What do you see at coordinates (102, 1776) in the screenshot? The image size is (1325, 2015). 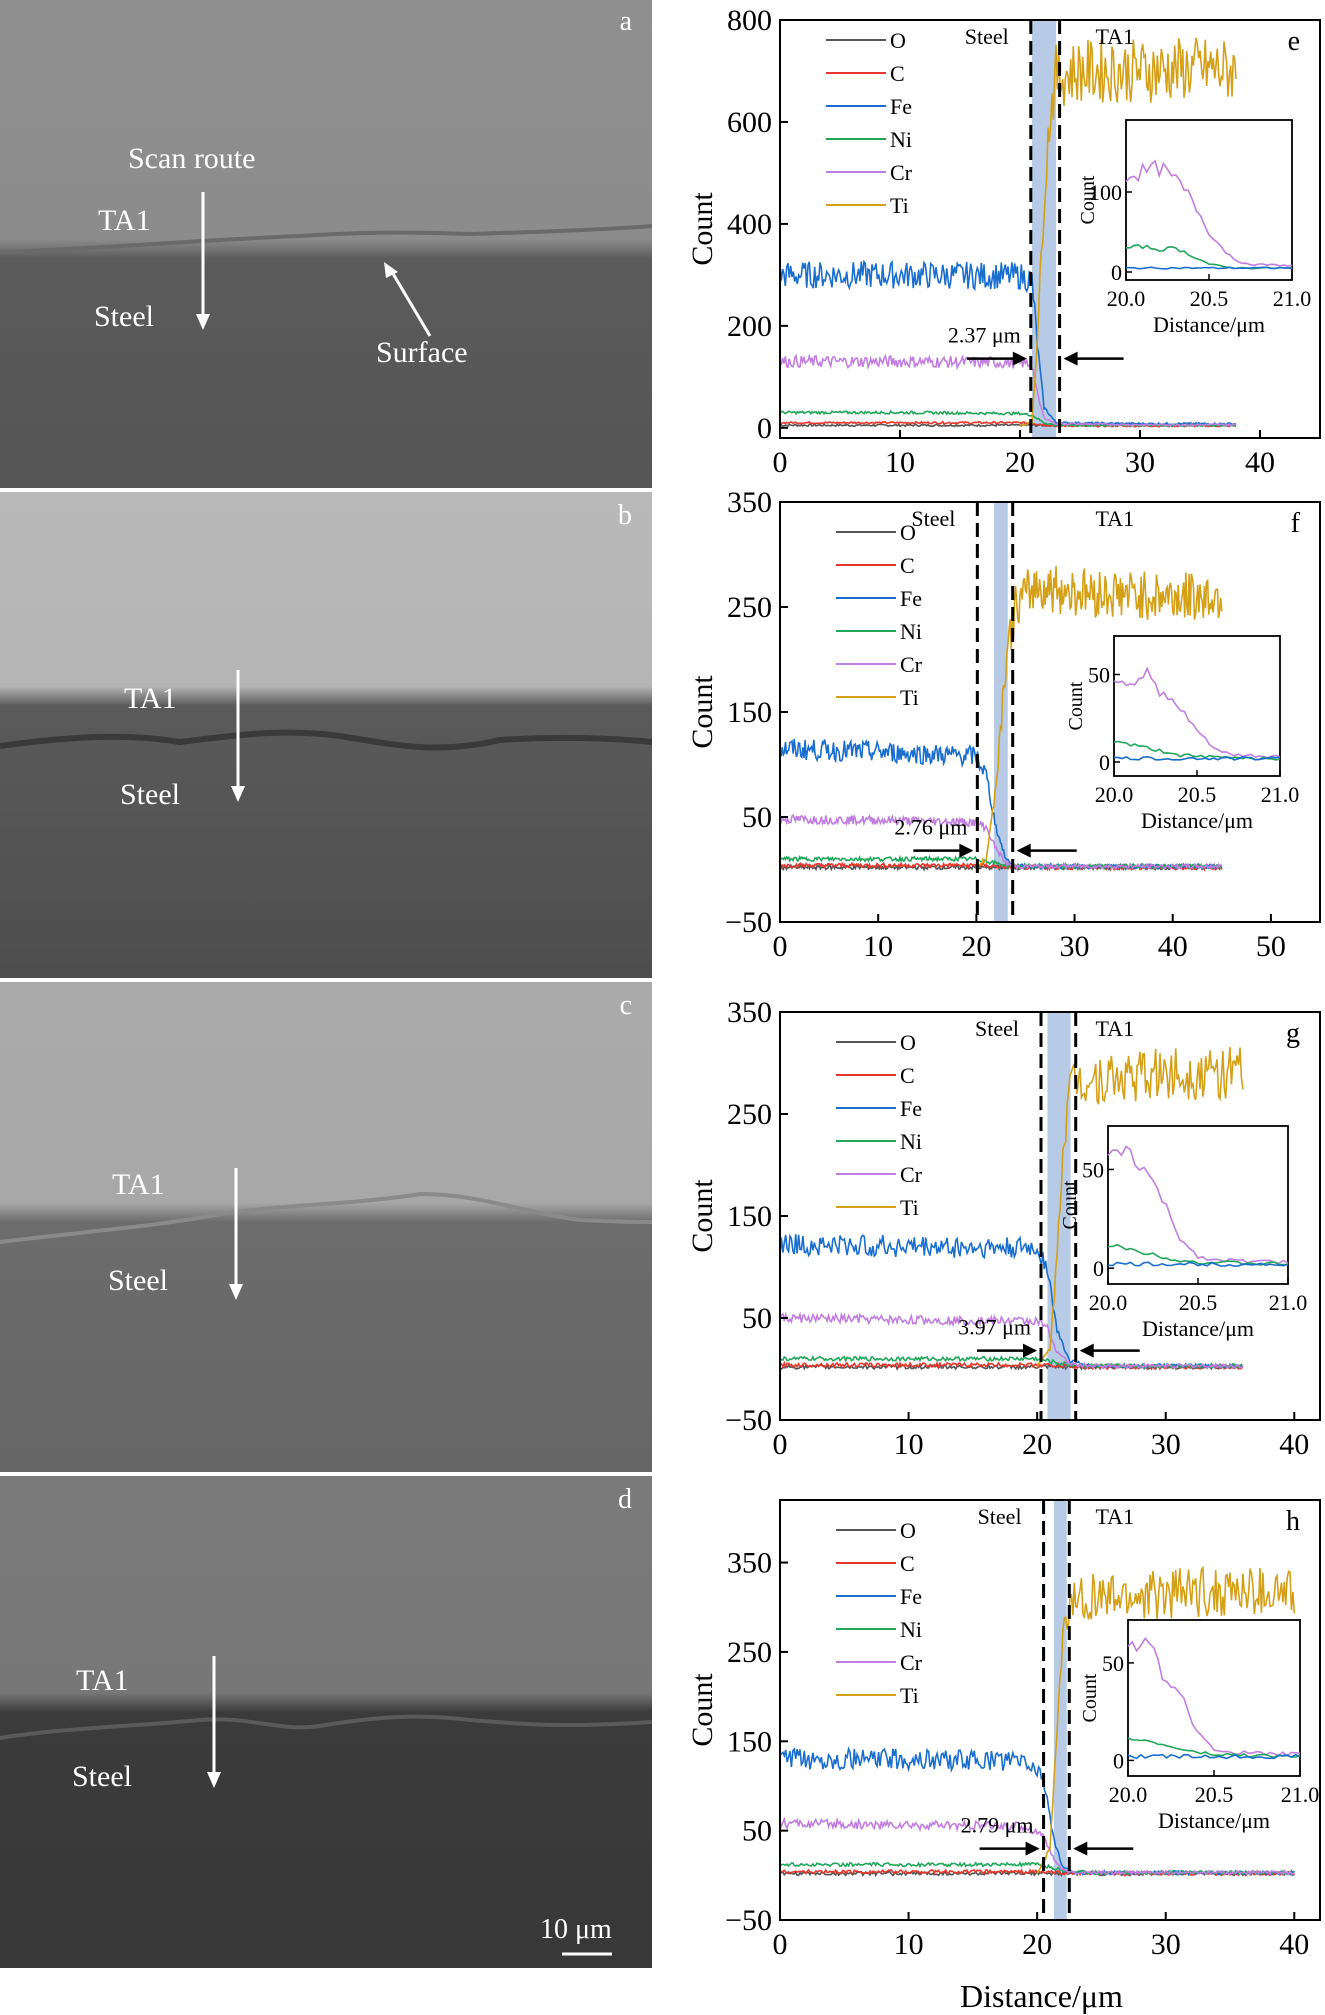 I see `lower-label-d: Steel` at bounding box center [102, 1776].